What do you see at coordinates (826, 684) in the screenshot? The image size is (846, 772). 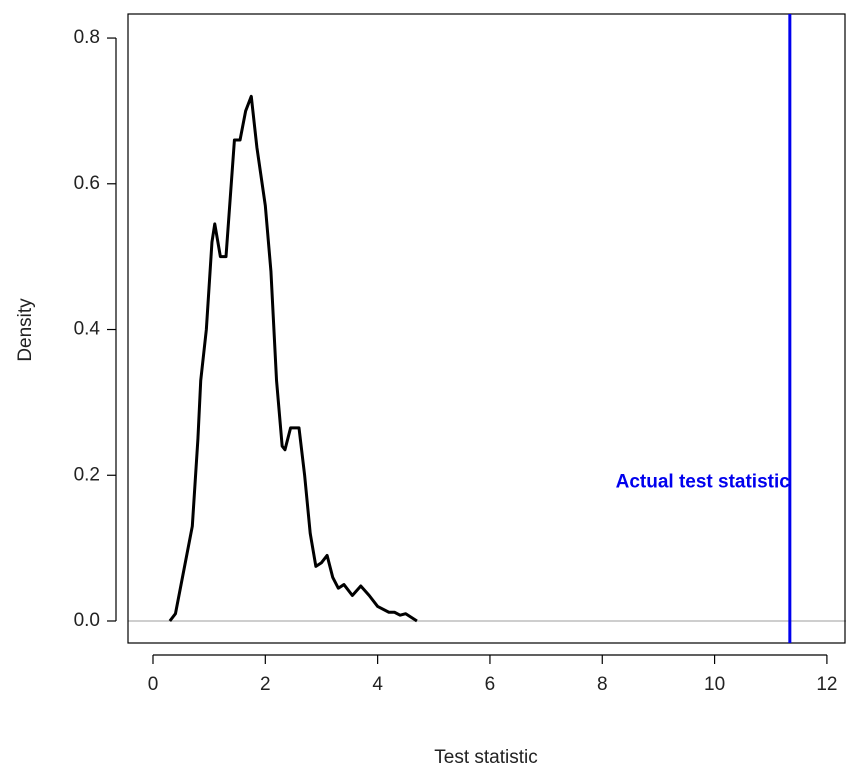 I see `x-tick-label: 12` at bounding box center [826, 684].